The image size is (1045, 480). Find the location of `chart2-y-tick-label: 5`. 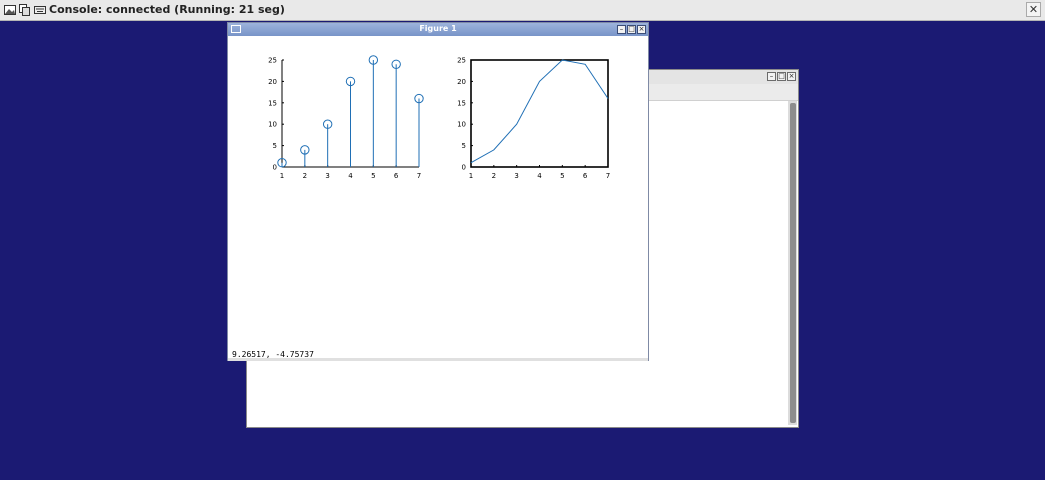

chart2-y-tick-label: 5 is located at coordinates (464, 146).